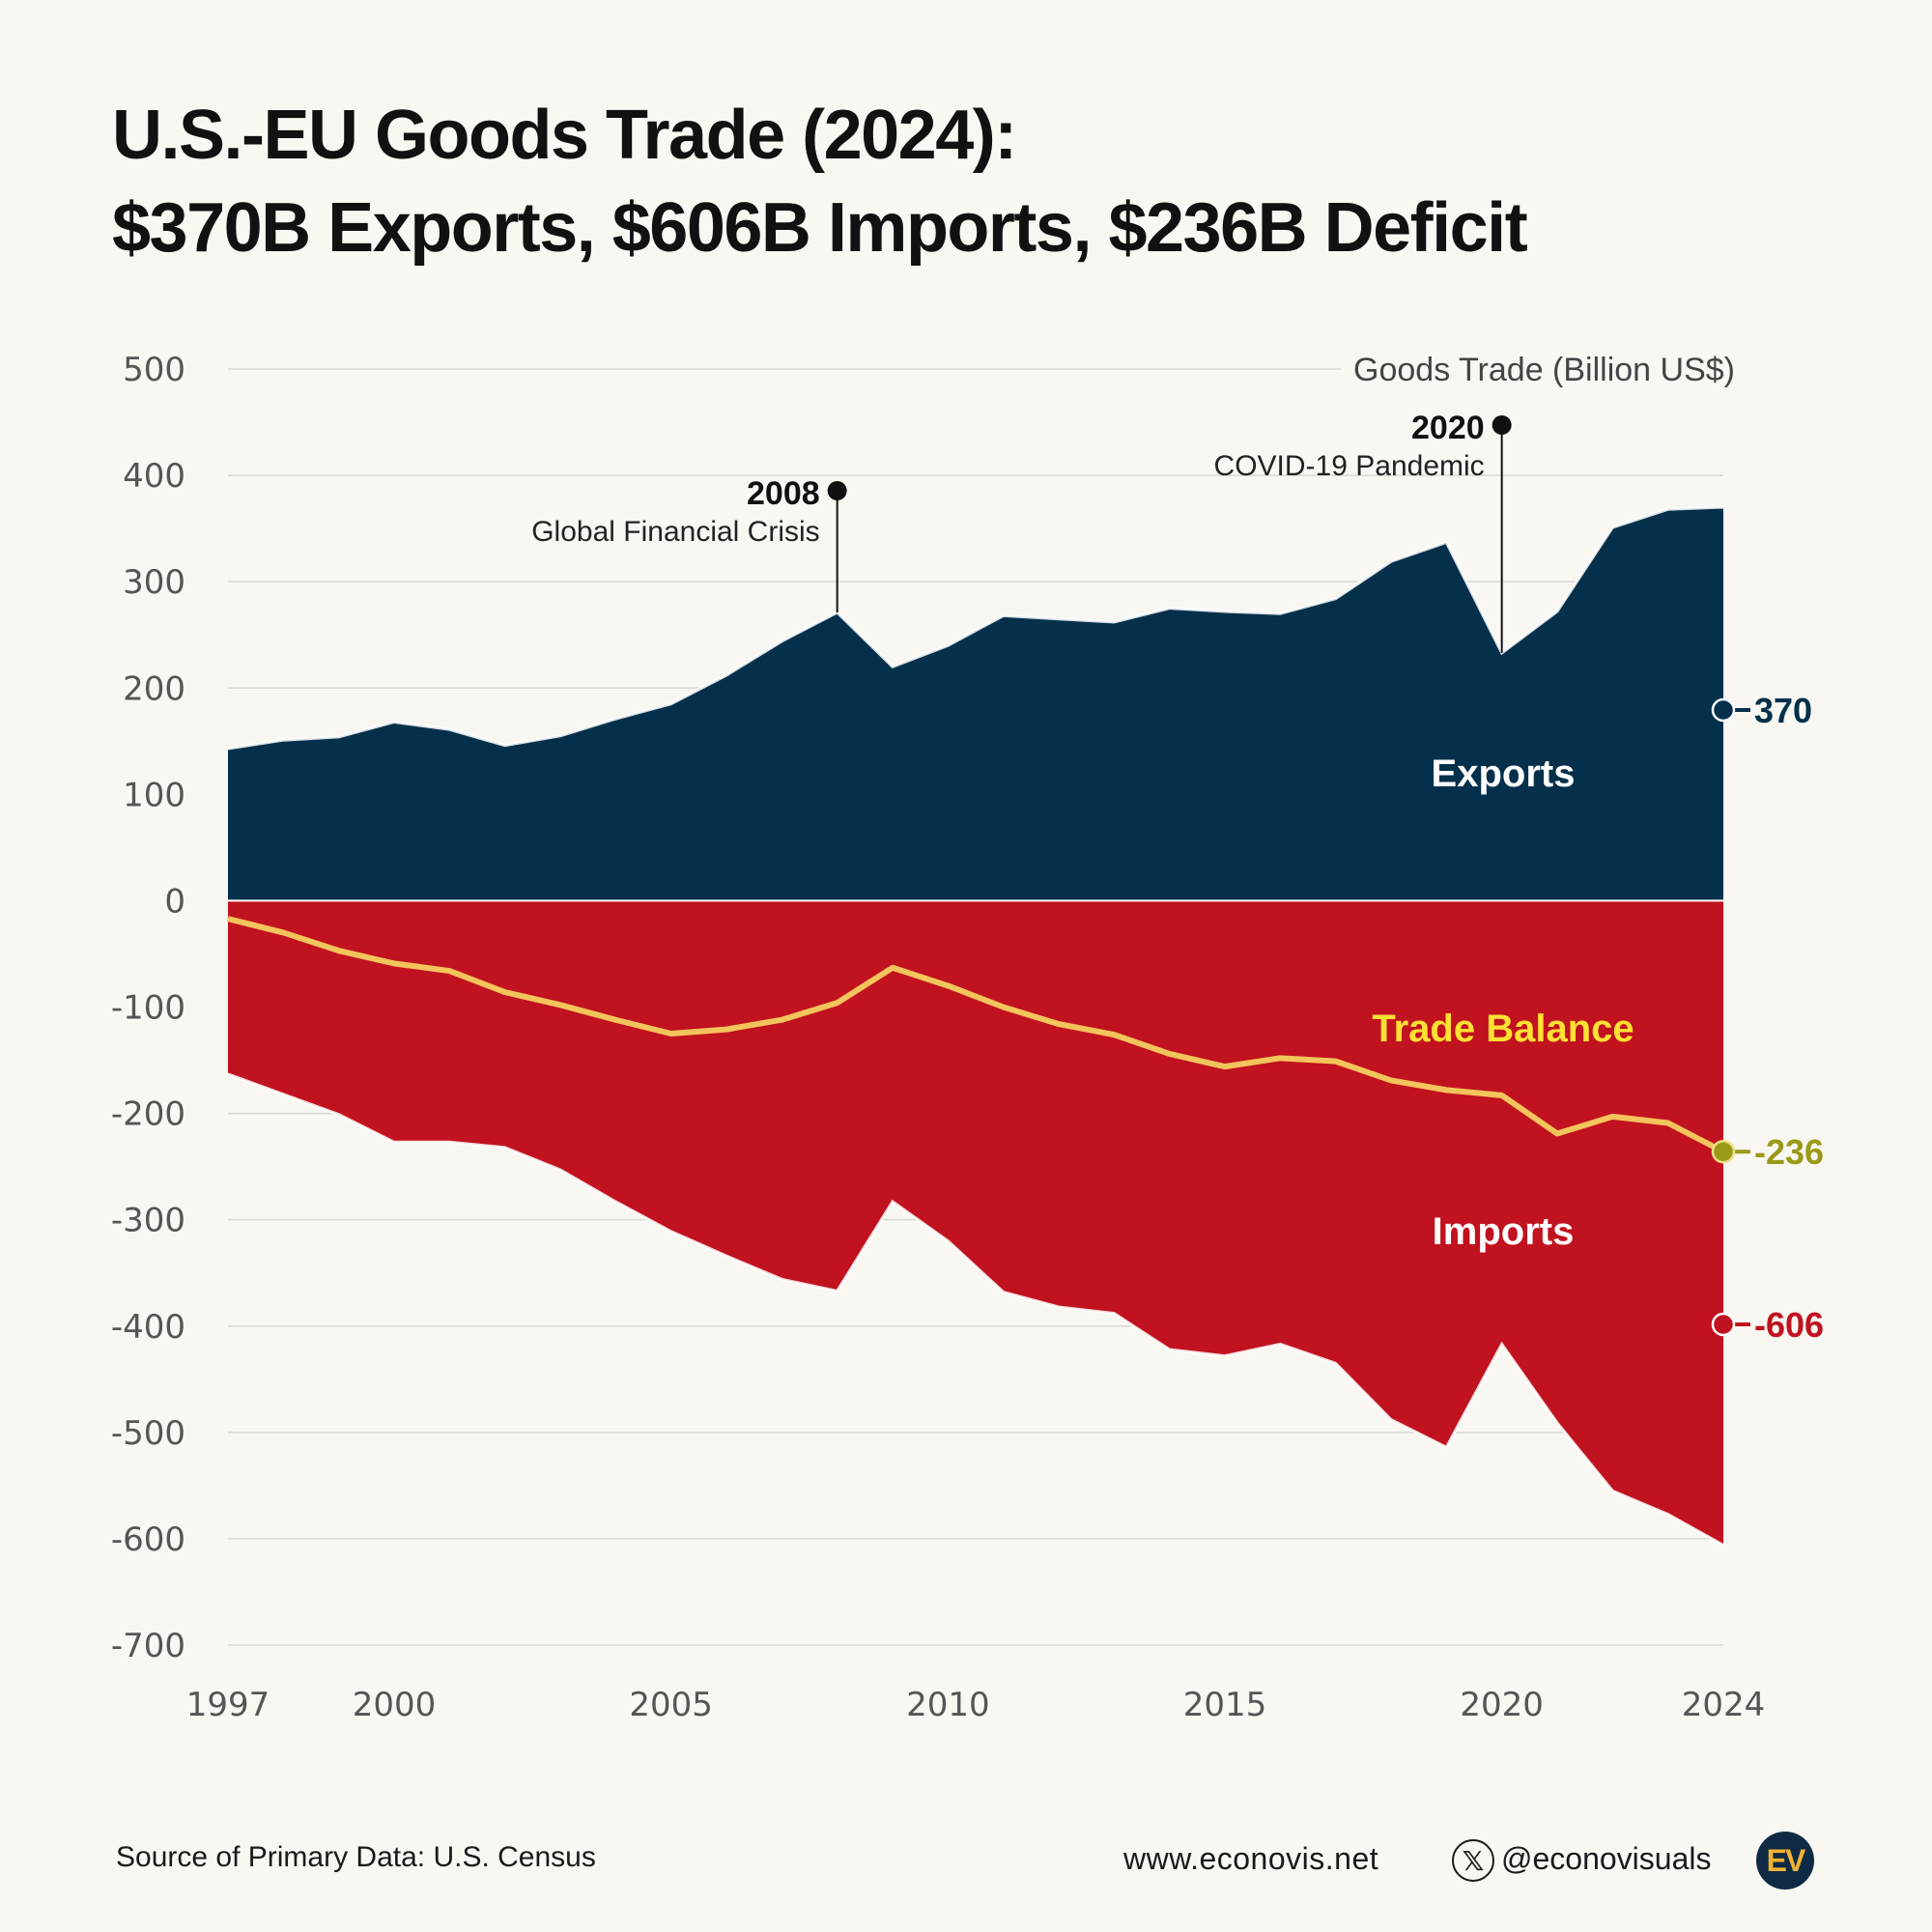  Describe the element at coordinates (1225, 1705) in the screenshot. I see `x-tick-label: 2015` at that location.